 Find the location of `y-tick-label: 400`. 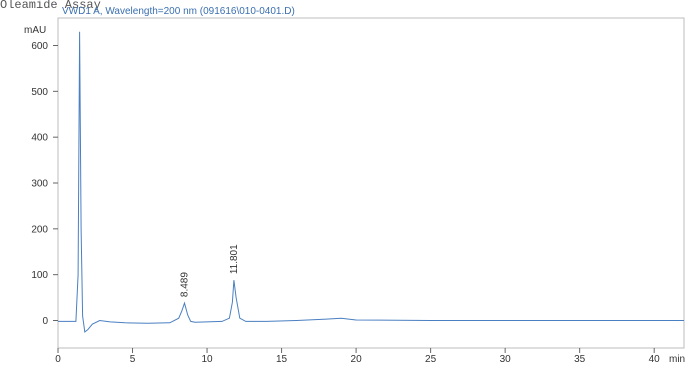

y-tick-label: 400 is located at coordinates (39, 138).